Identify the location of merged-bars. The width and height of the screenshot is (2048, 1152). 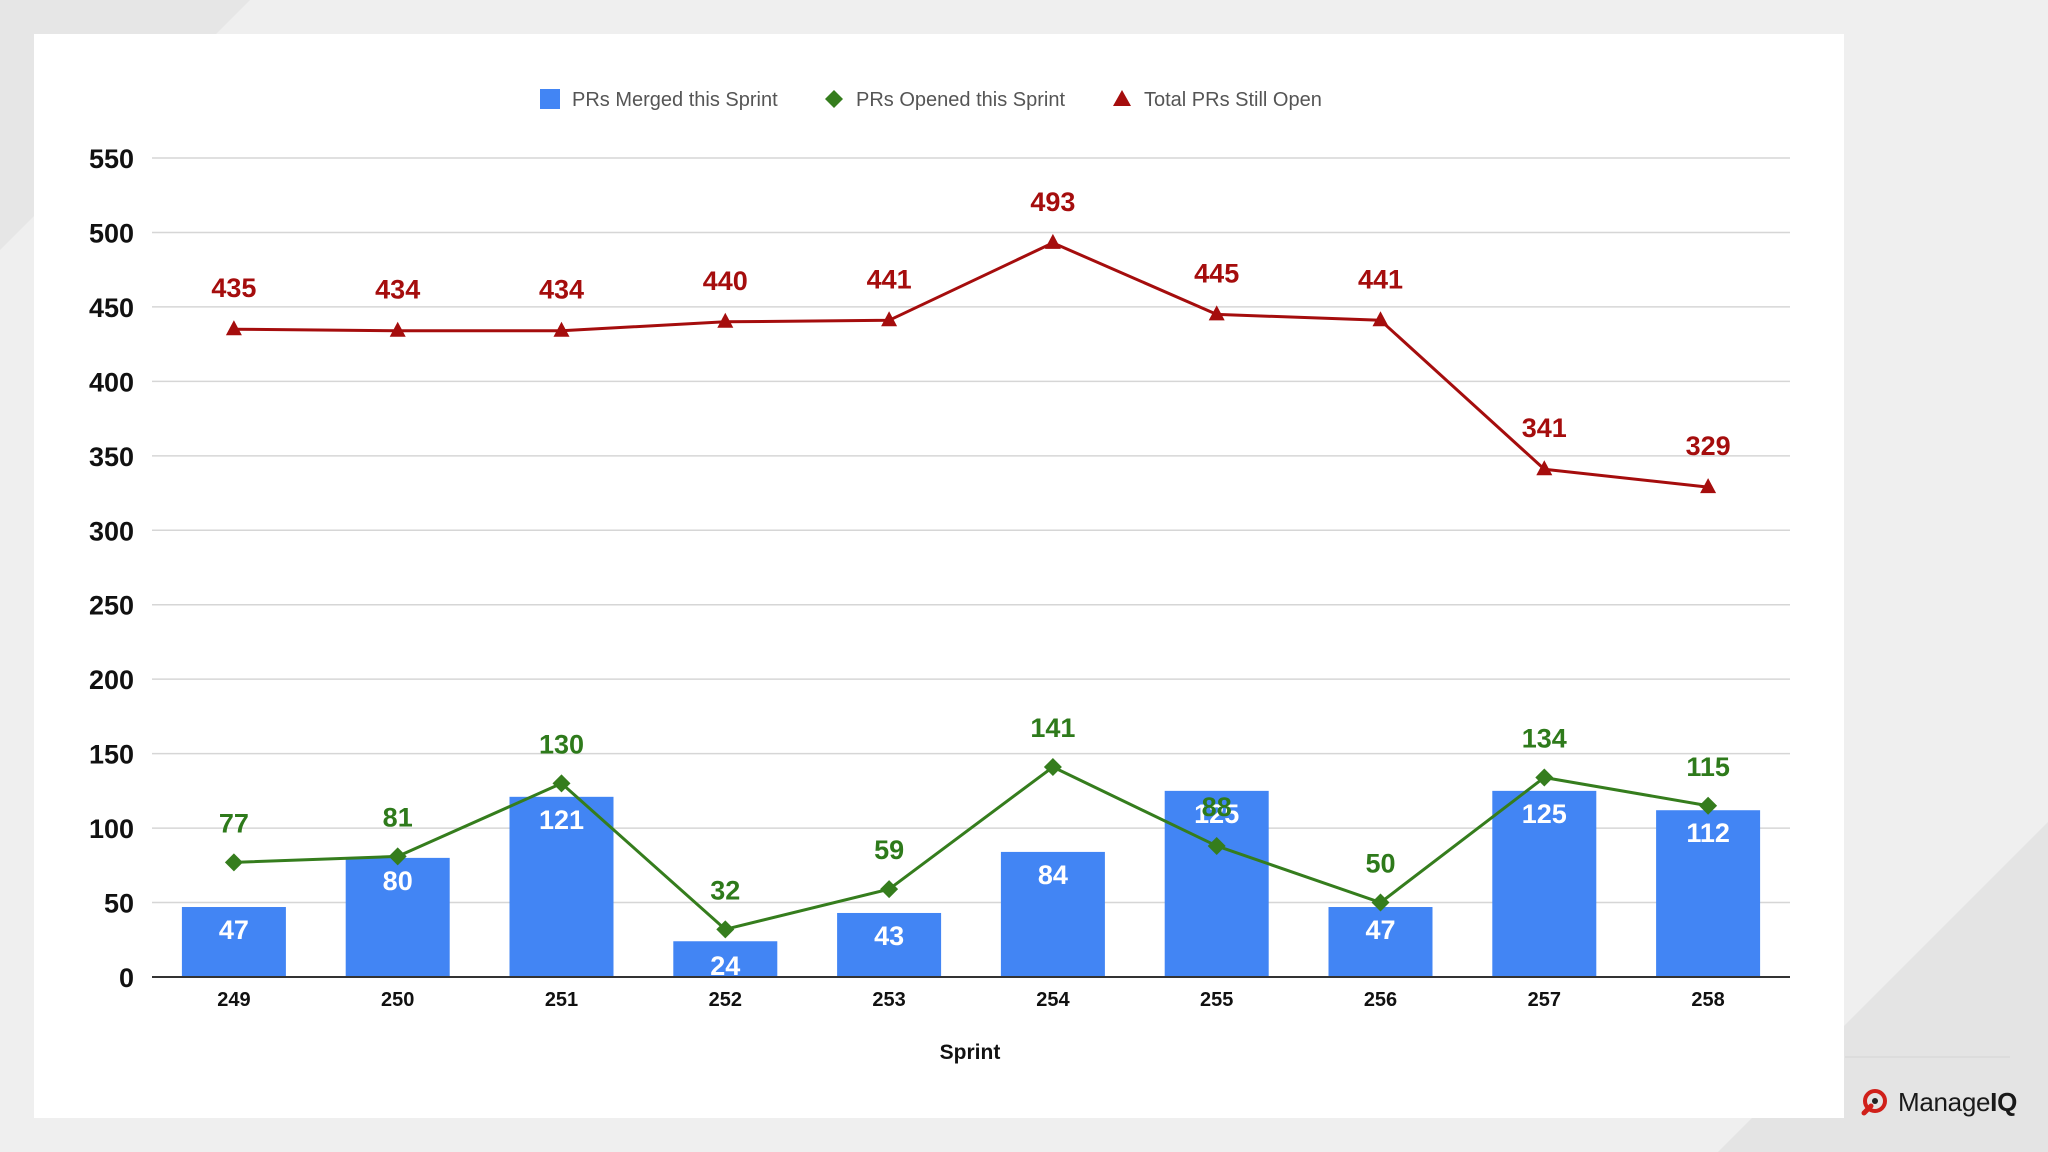
(971, 883).